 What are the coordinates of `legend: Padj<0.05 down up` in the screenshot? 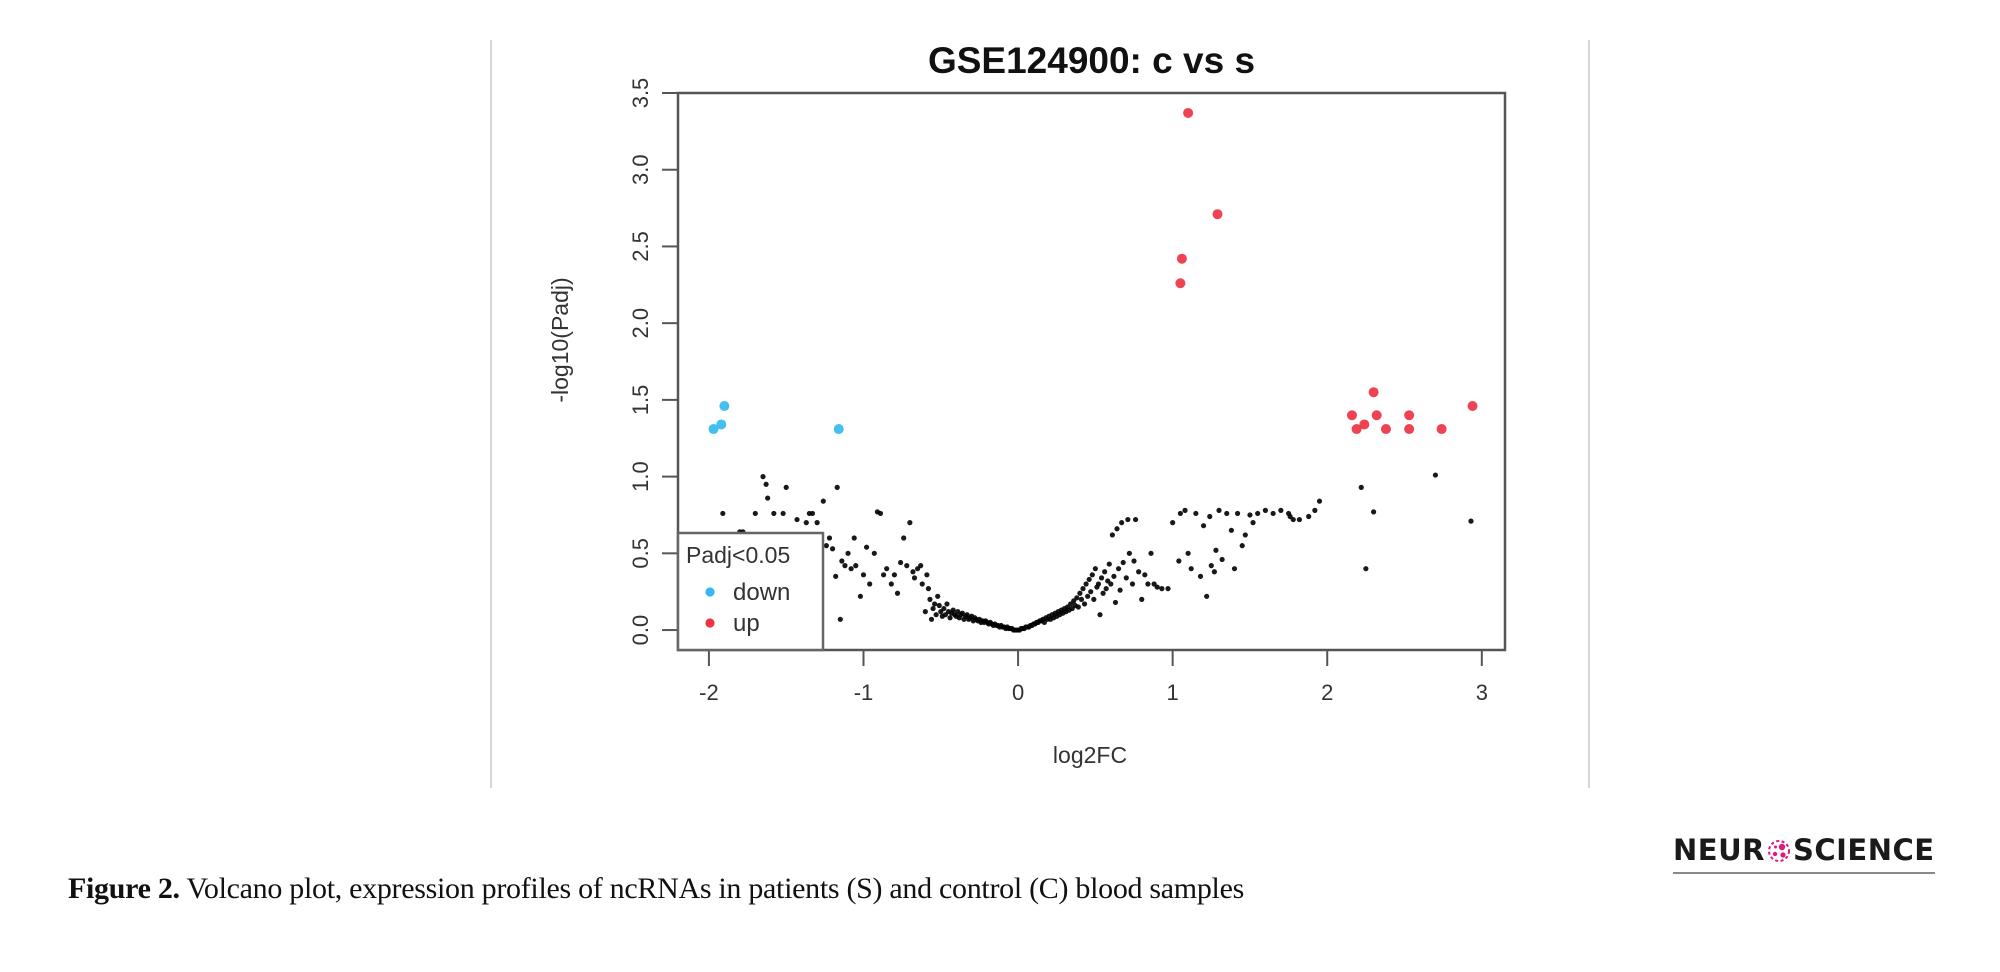 It's located at (750, 591).